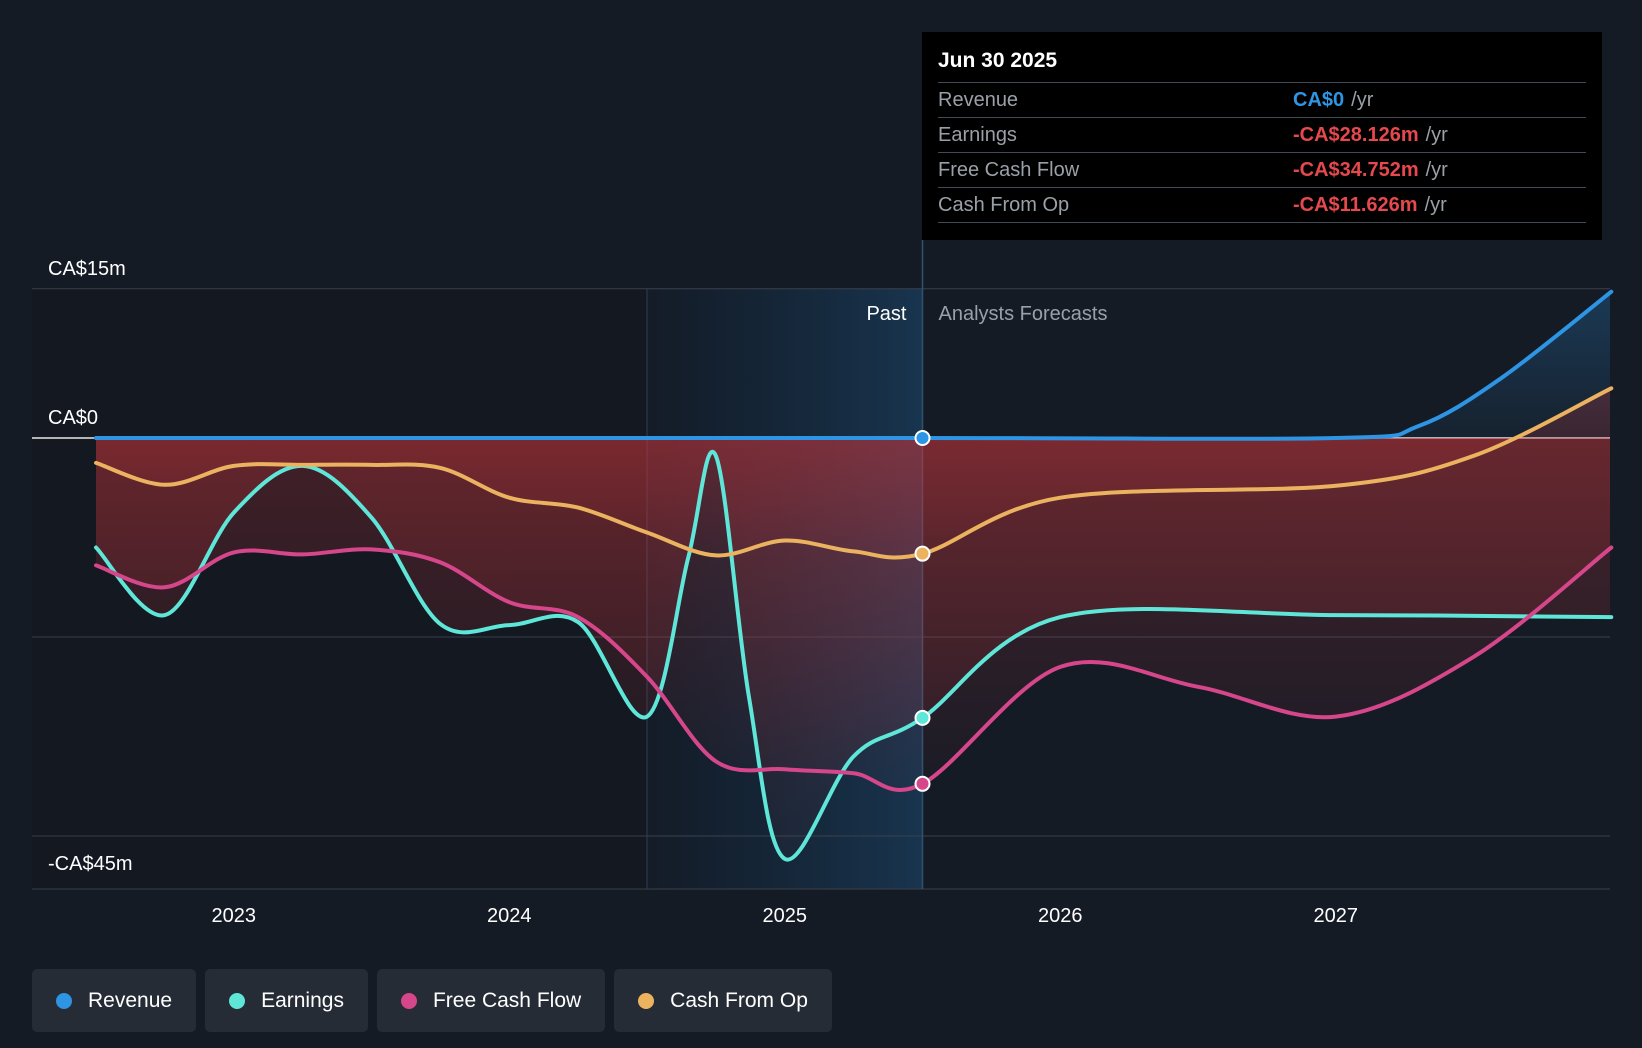  What do you see at coordinates (1355, 205) in the screenshot?
I see `tooltip-row-value: -CA$11.626m` at bounding box center [1355, 205].